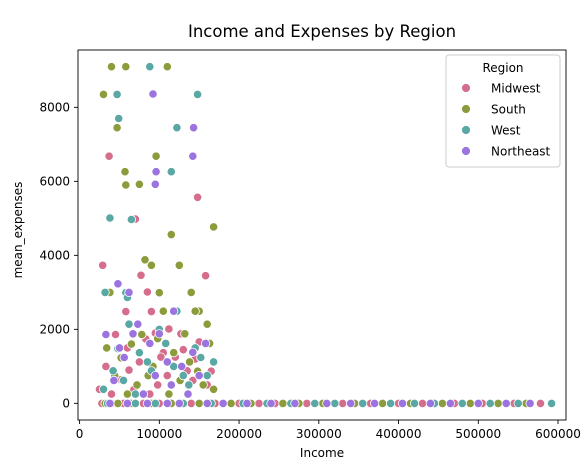 This screenshot has width=583, height=467. Describe the element at coordinates (516, 89) in the screenshot. I see `legend-label-midwest: Midwest` at that location.